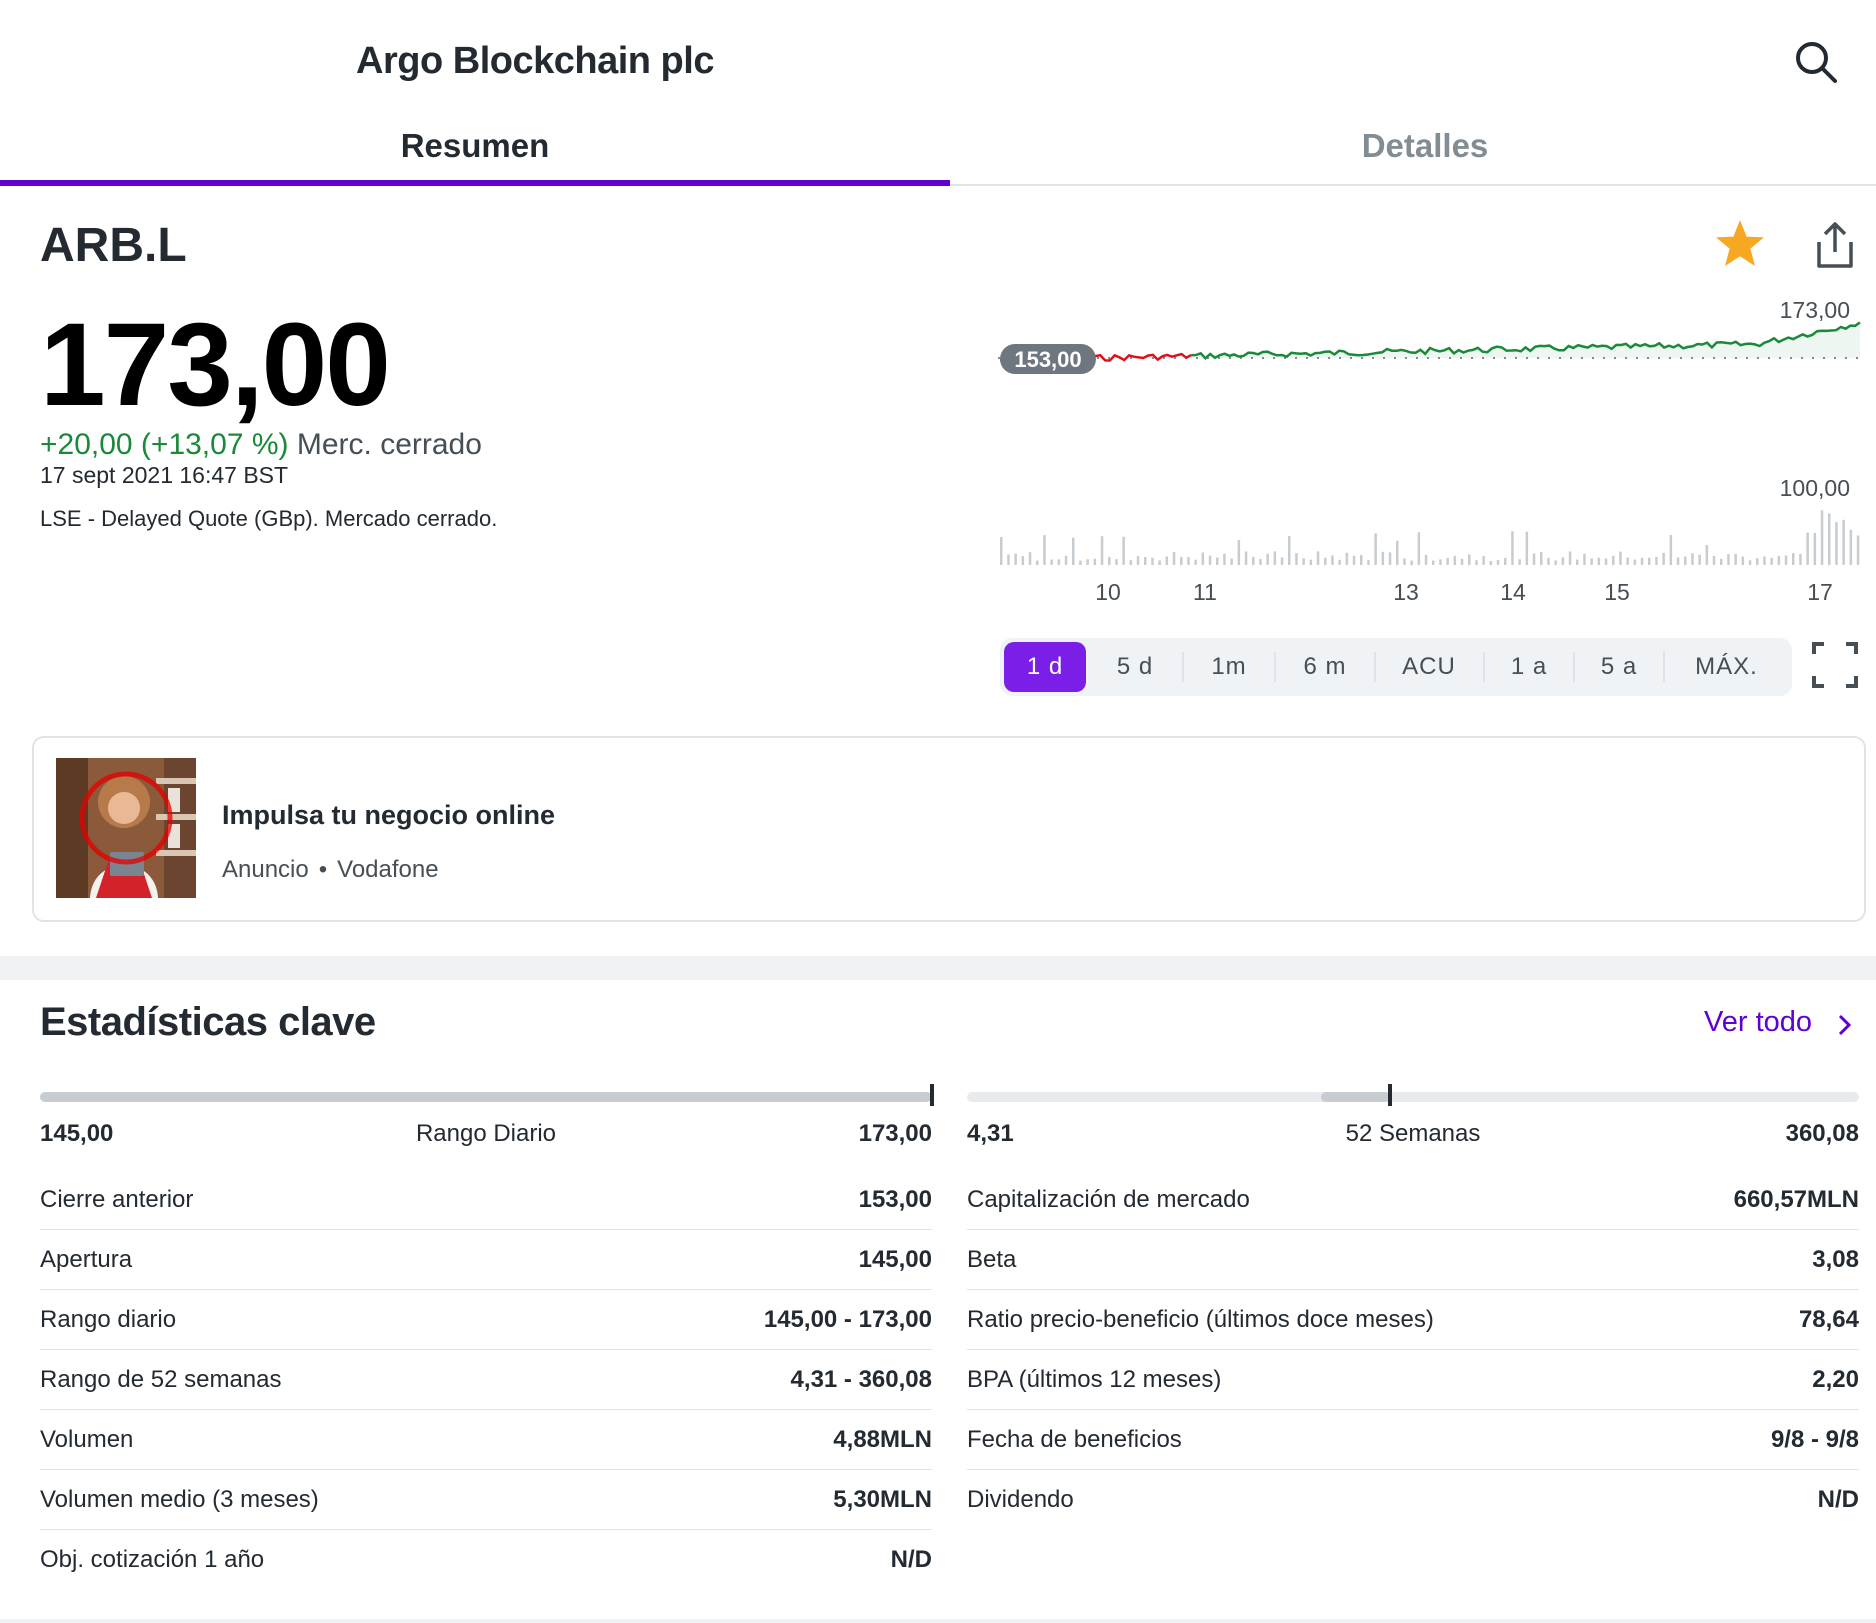 The height and width of the screenshot is (1623, 1876). I want to click on share-icon, so click(1835, 245).